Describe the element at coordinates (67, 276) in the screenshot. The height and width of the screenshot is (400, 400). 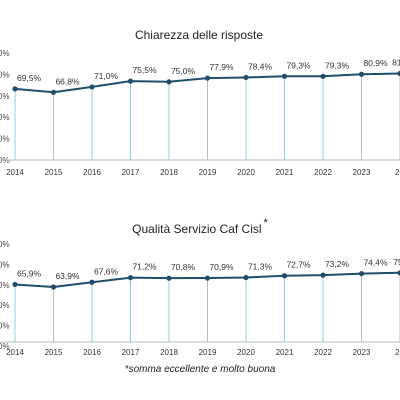
I see `data-label: 63,9%` at that location.